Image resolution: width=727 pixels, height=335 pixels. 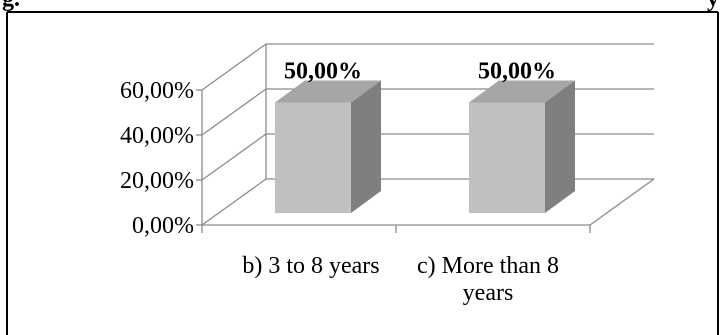 What do you see at coordinates (622, 202) in the screenshot?
I see `floor-right-edge` at bounding box center [622, 202].